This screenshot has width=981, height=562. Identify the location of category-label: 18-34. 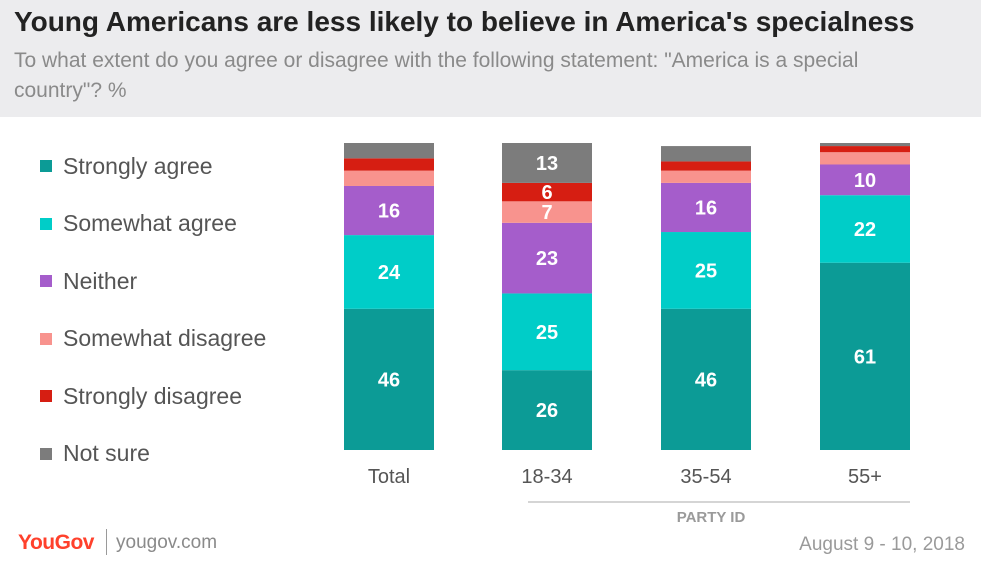
(546, 477).